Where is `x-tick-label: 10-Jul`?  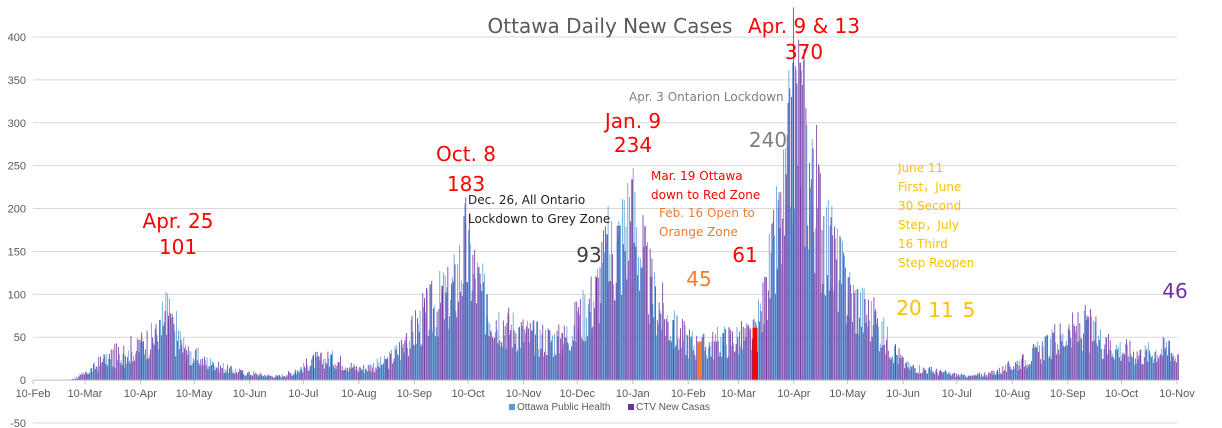 x-tick-label: 10-Jul is located at coordinates (957, 394).